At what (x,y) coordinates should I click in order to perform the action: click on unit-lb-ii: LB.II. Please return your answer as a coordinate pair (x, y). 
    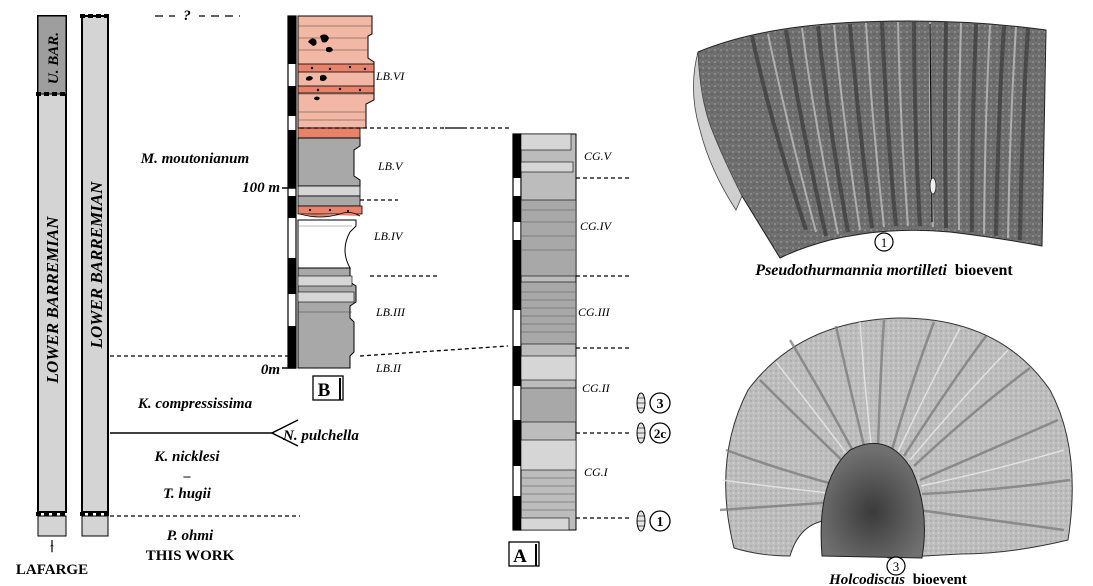
    Looking at the image, I should click on (388, 368).